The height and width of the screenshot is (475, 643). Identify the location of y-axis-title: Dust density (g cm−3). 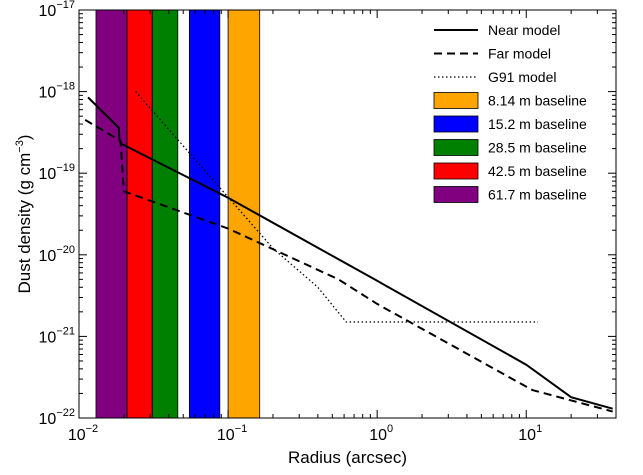
(24, 214).